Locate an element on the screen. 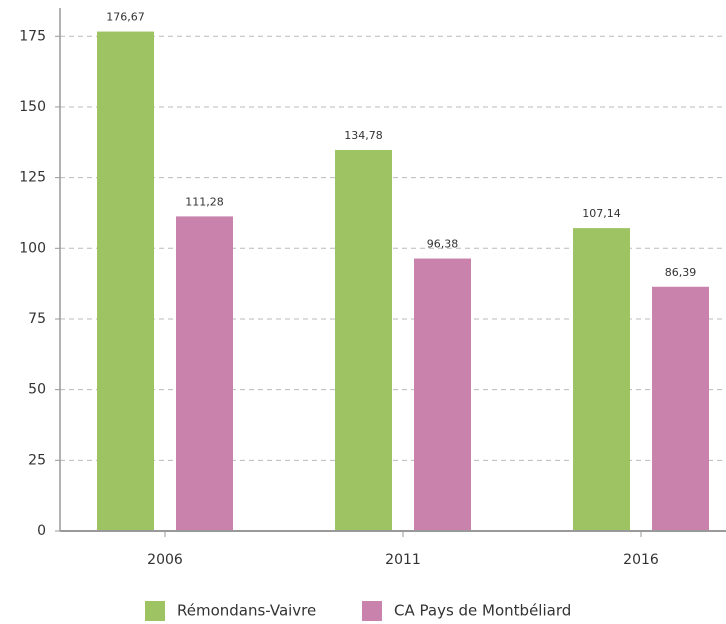 The width and height of the screenshot is (726, 624). value-label: 107,14 is located at coordinates (601, 213).